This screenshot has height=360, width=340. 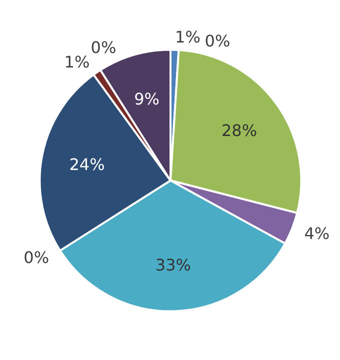 I want to click on data-label: 9%, so click(x=147, y=99).